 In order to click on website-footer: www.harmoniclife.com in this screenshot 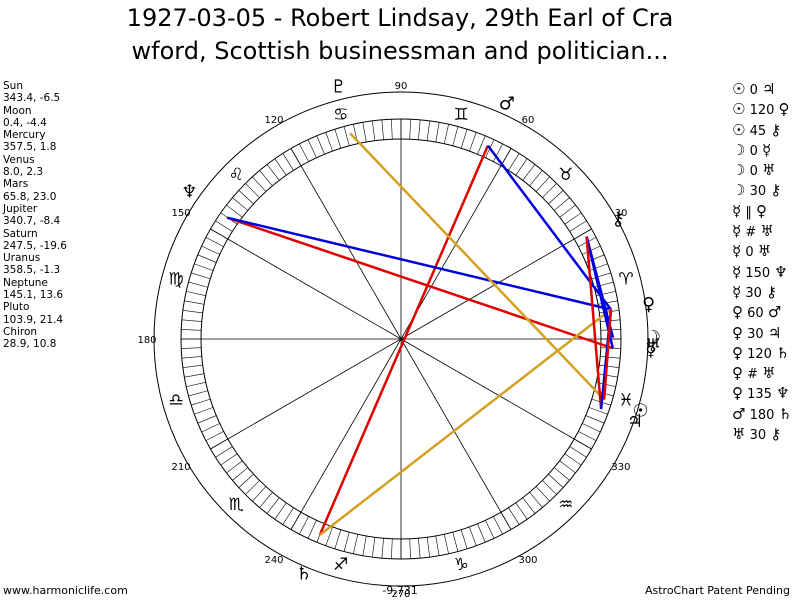, I will do `click(65, 590)`.